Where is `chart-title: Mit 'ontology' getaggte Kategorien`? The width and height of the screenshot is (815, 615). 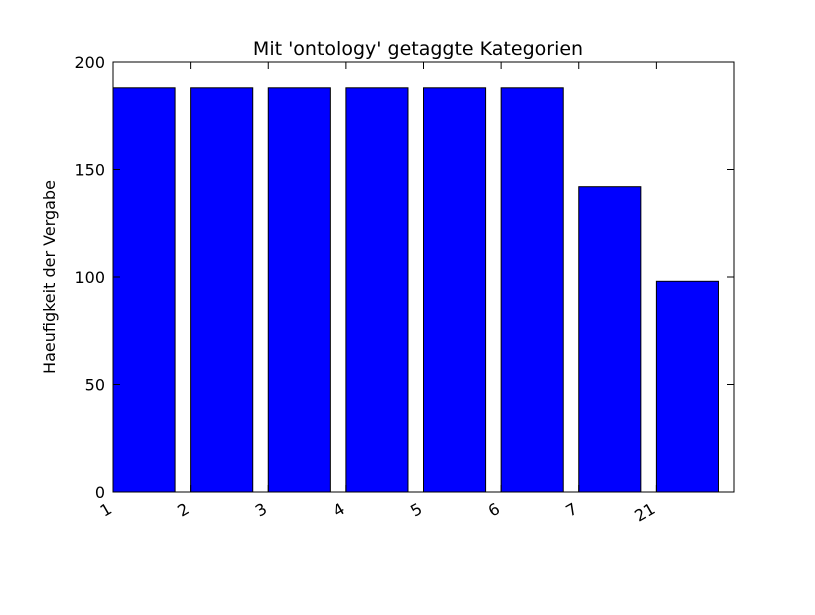
chart-title: Mit 'ontology' getaggte Kategorien is located at coordinates (418, 49).